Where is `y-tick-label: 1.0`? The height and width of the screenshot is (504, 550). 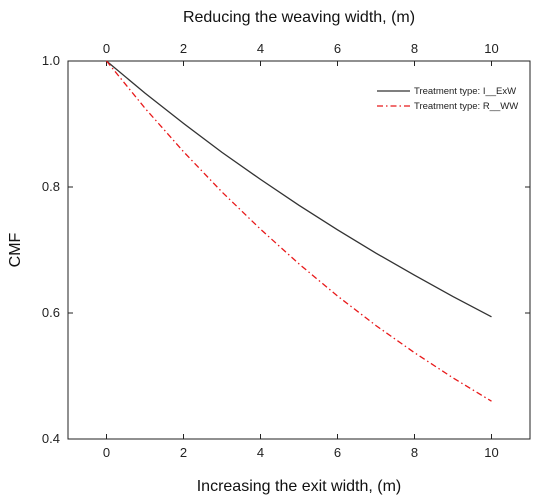 y-tick-label: 1.0 is located at coordinates (51, 60).